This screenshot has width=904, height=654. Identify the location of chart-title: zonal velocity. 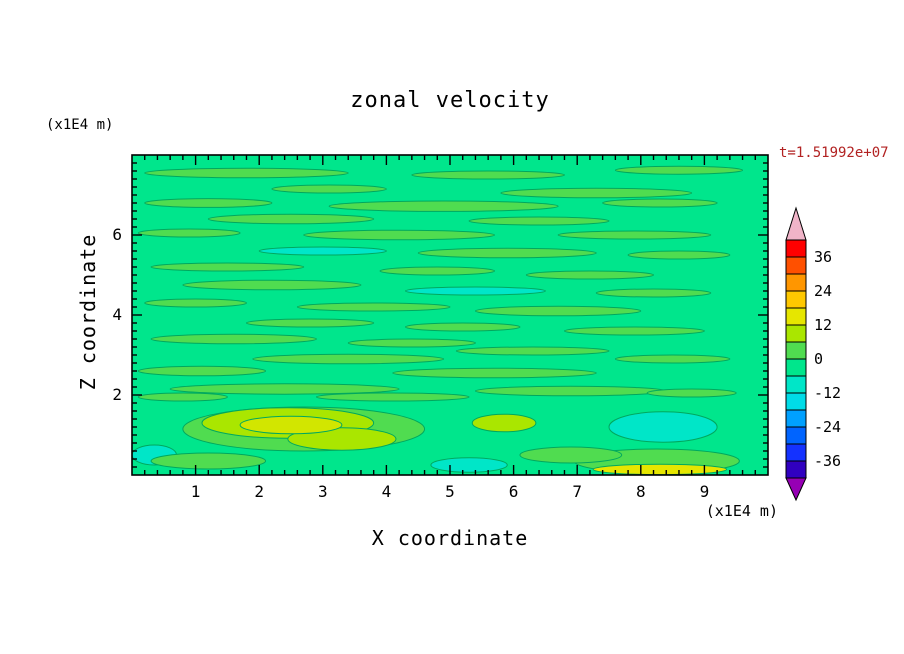
(450, 100).